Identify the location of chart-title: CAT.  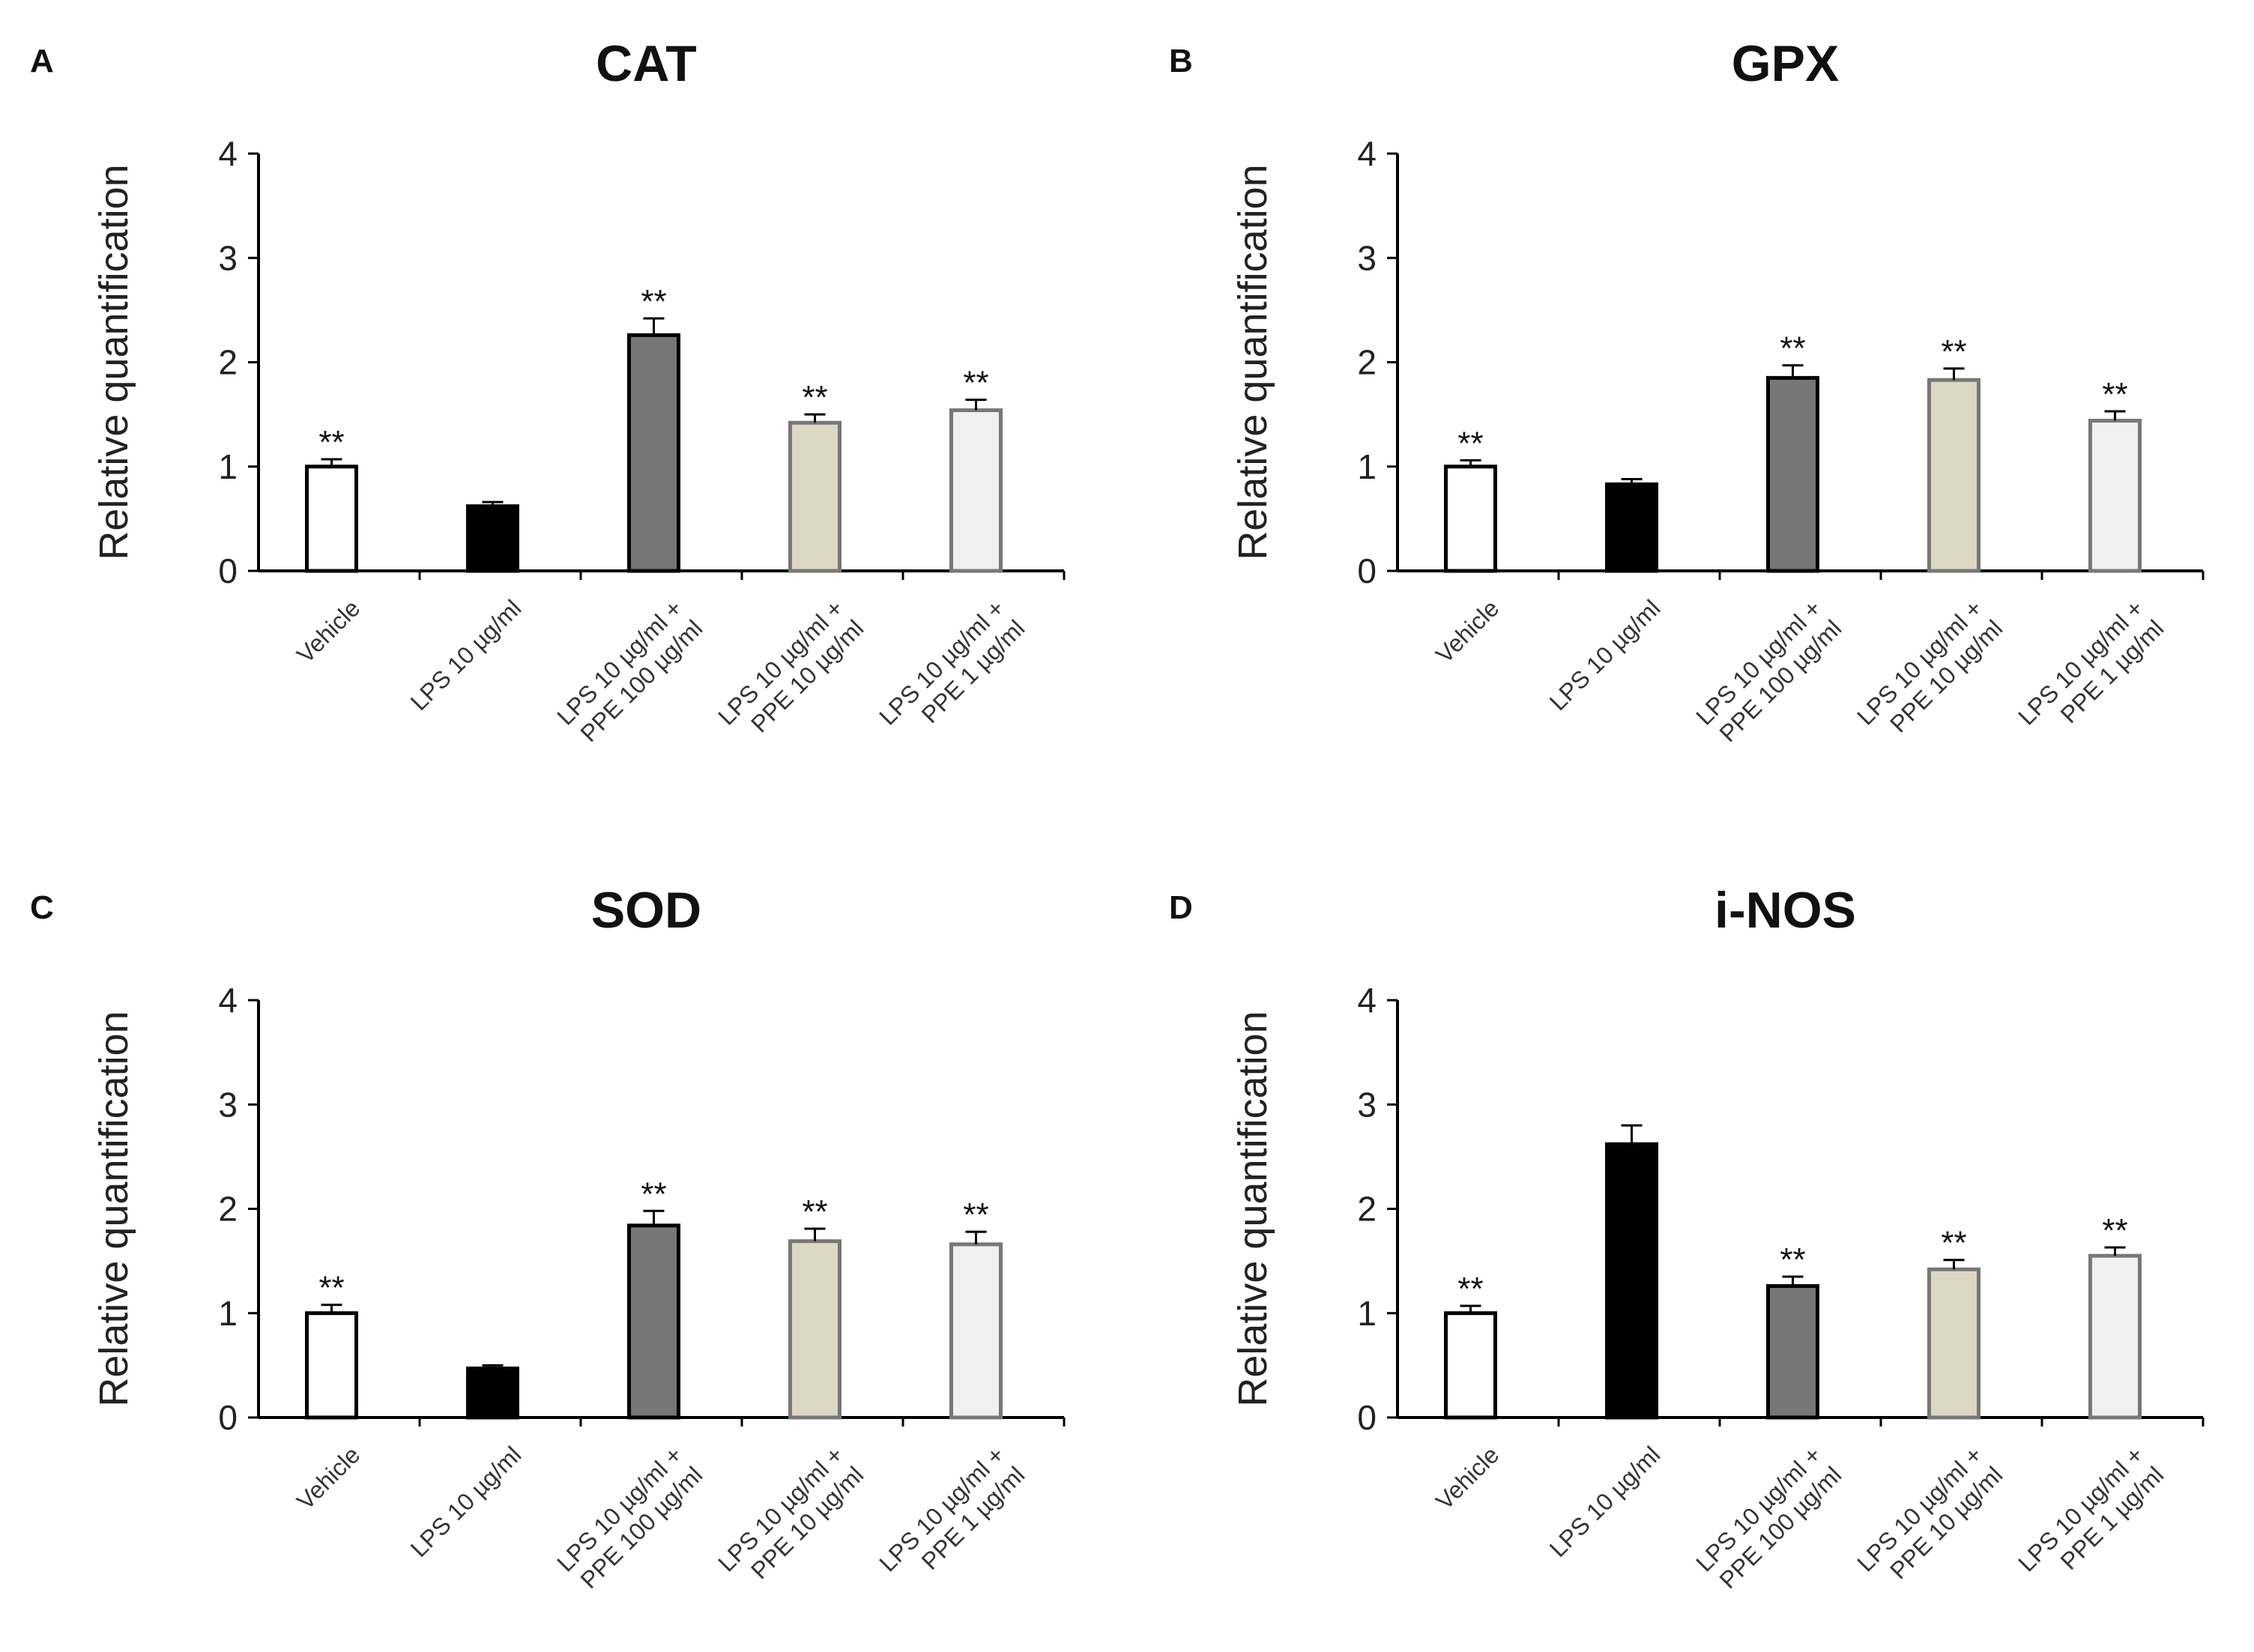
(646, 63).